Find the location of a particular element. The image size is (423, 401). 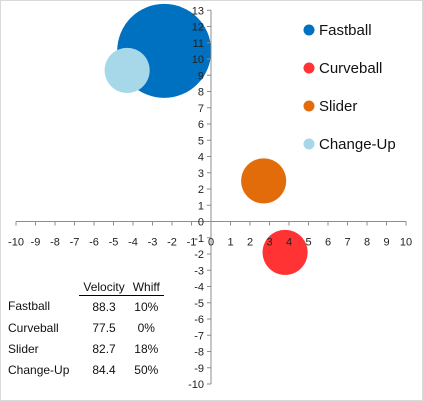

velocity-value: 84.4 is located at coordinates (104, 369).